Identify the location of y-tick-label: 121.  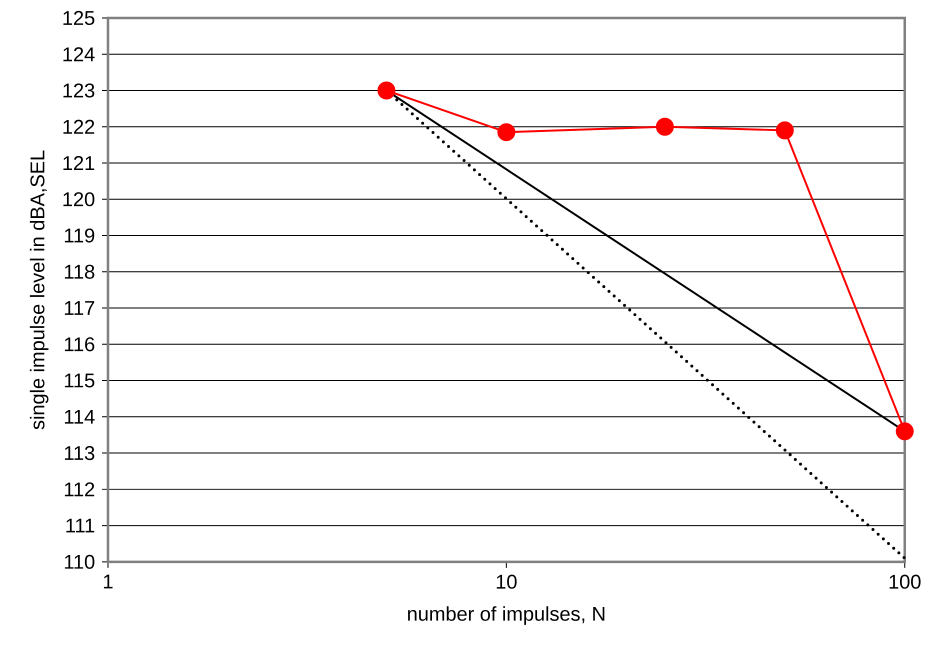
(78, 163).